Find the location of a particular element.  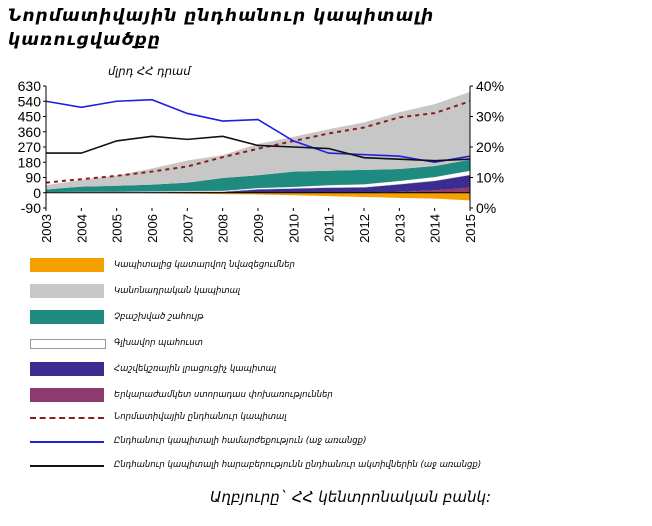

legend-item: Երկարաժամկետ ստորադաս փոխառություններ is located at coordinates (330, 396).